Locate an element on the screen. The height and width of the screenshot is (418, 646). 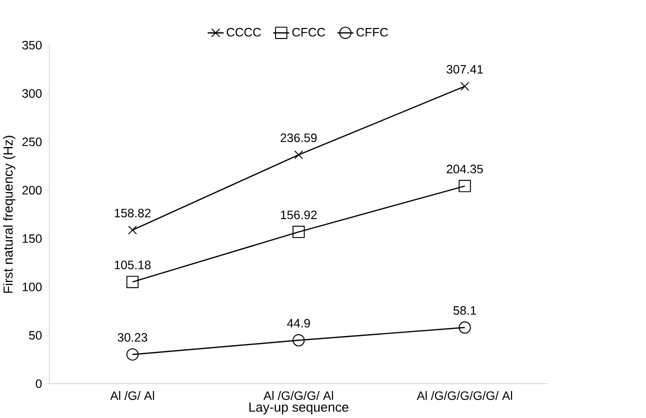
legend-label: CFCC is located at coordinates (309, 32).